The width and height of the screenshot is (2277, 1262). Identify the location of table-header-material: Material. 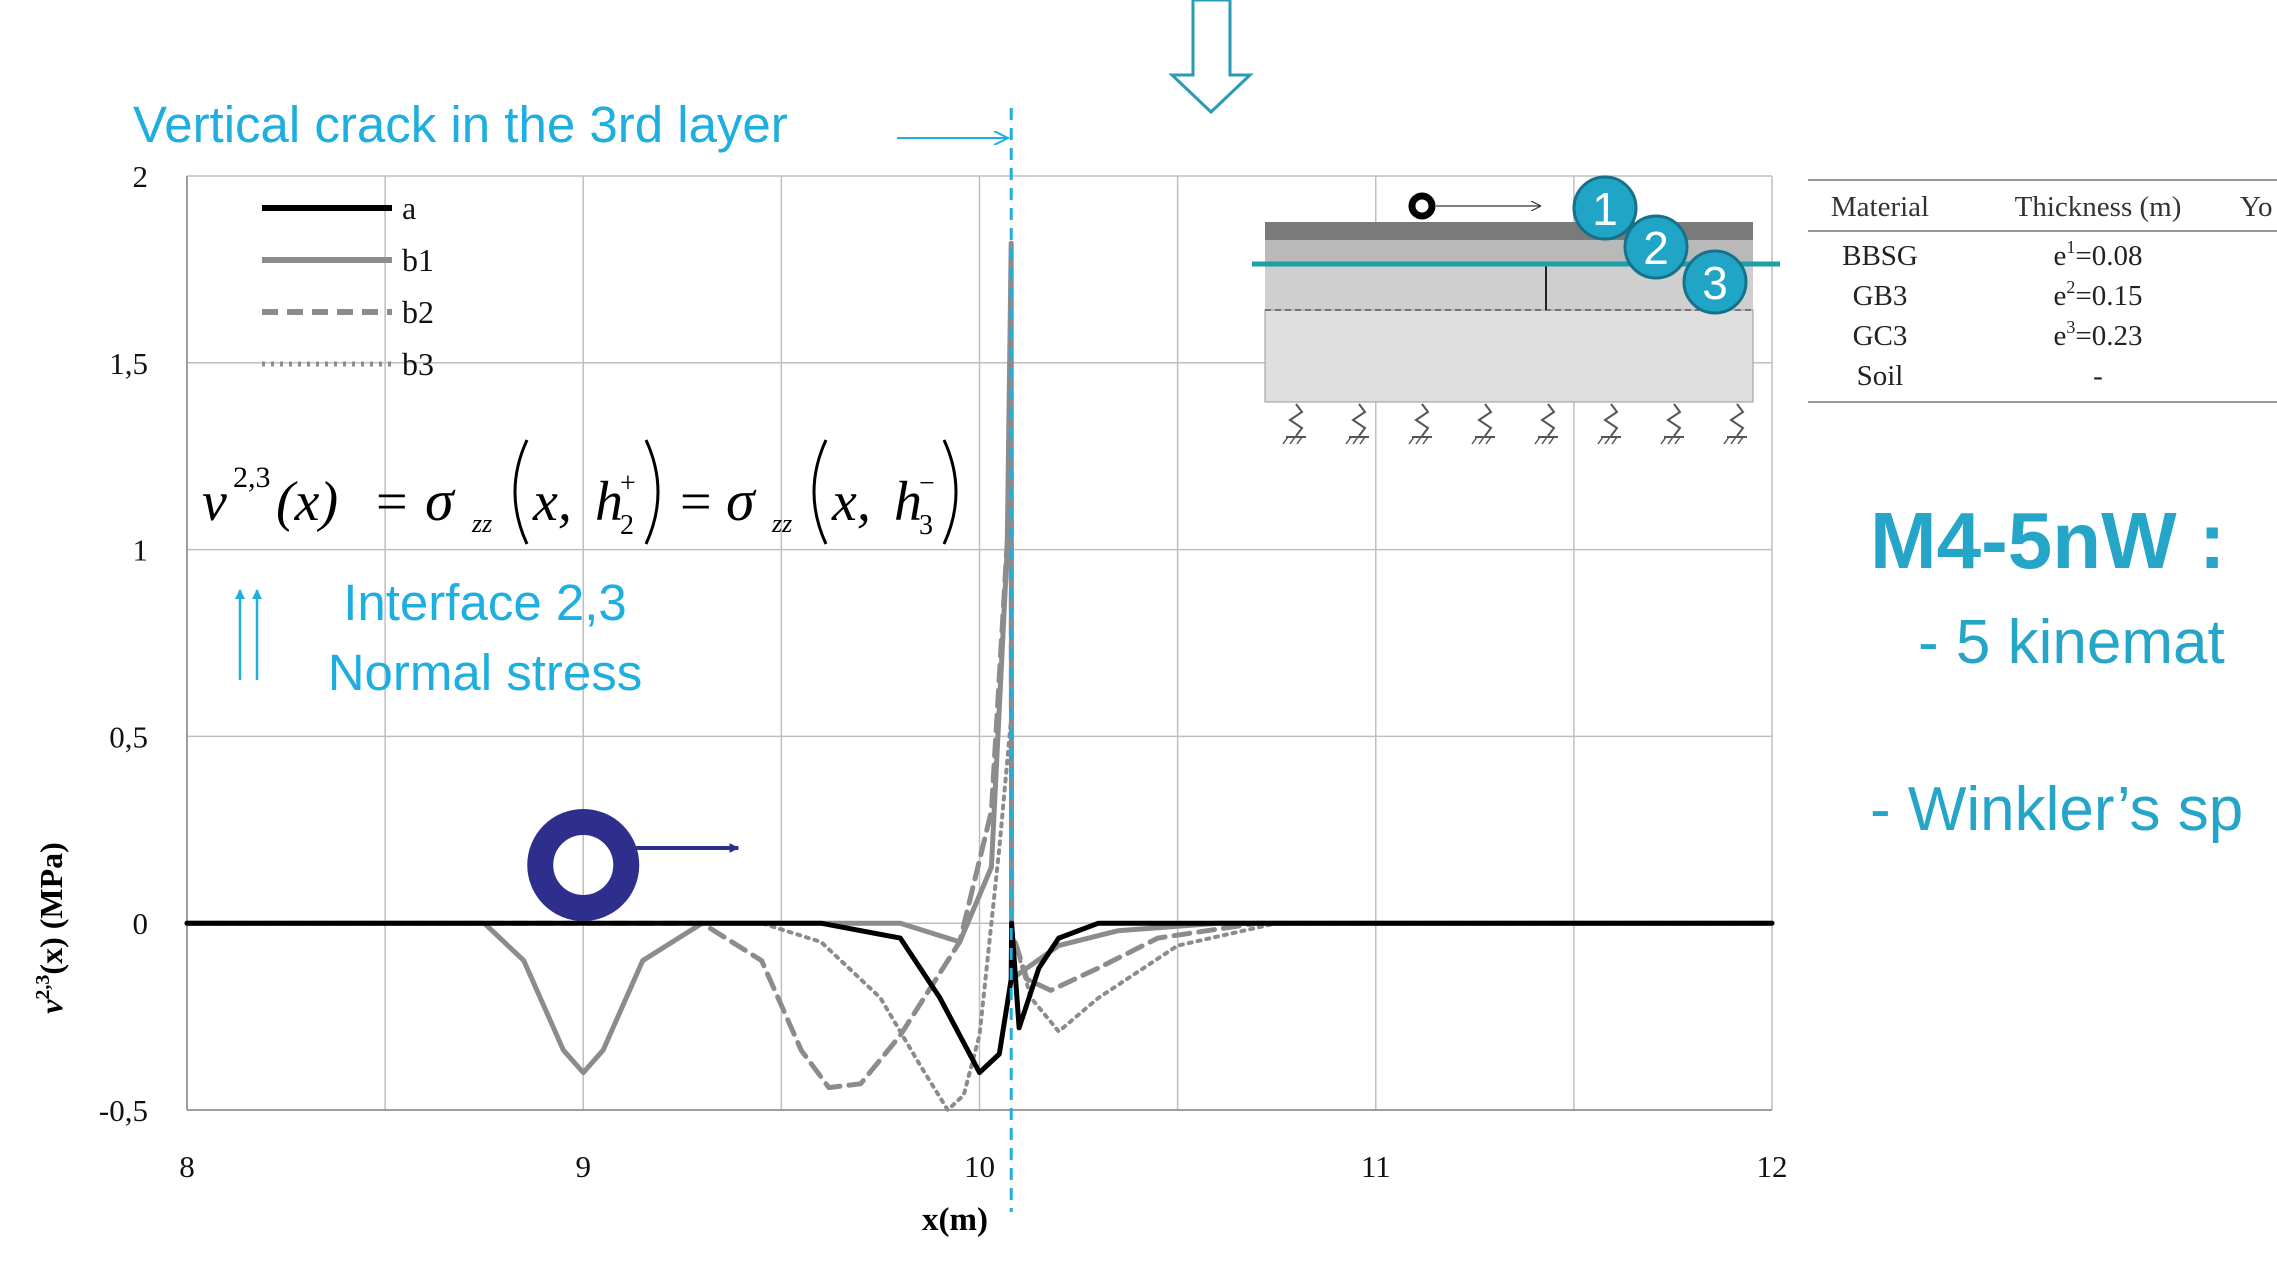
(1880, 207).